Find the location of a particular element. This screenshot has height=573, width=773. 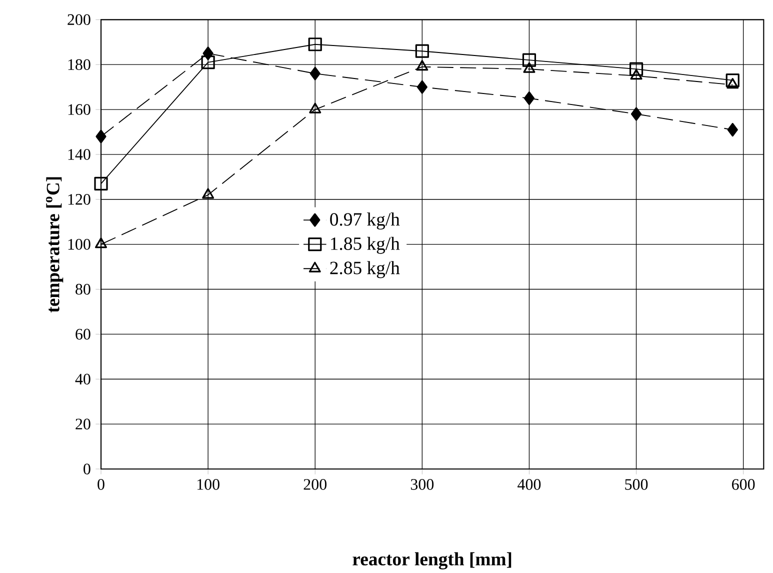

y-tick-label: 120 is located at coordinates (79, 199).